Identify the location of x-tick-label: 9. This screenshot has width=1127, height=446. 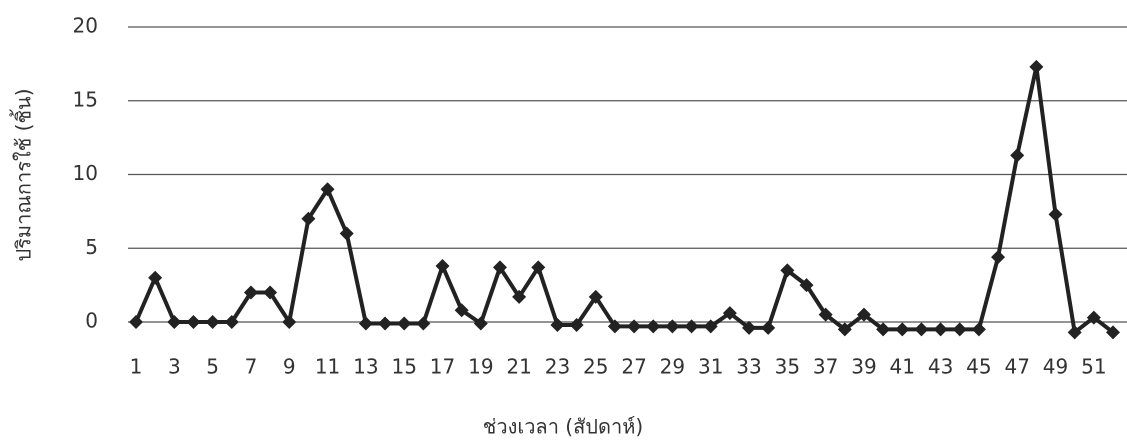
(289, 367).